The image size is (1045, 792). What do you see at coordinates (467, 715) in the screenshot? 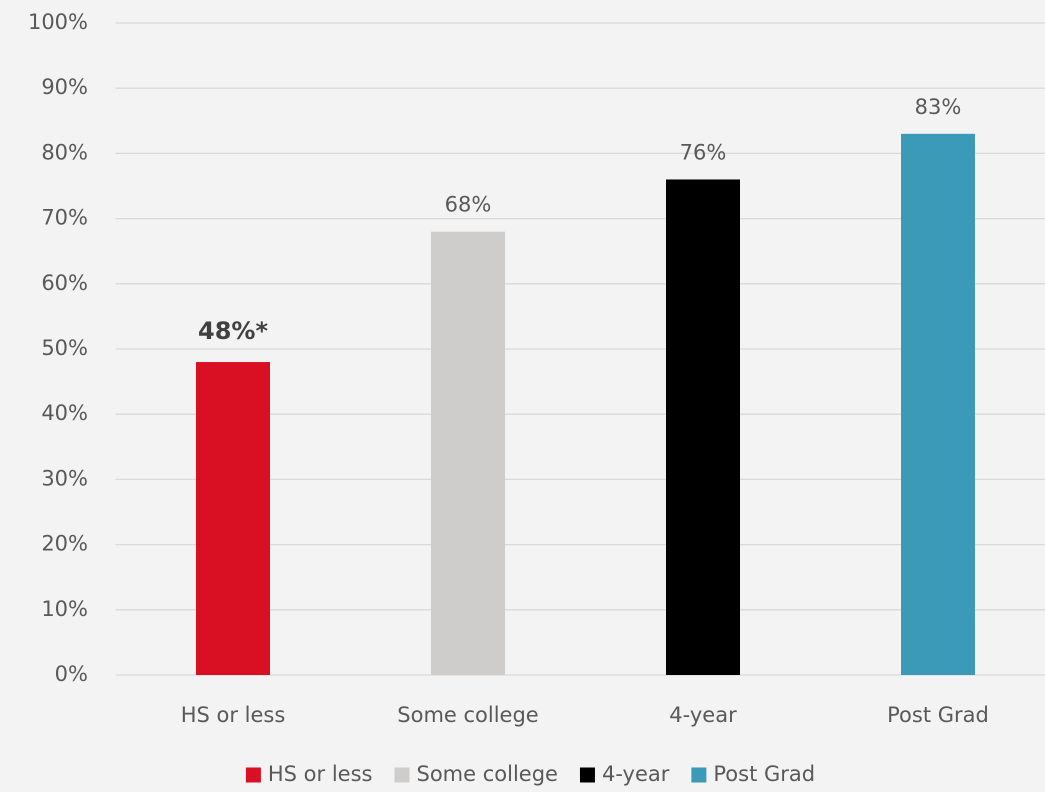
I see `x-tick-label: Some college` at bounding box center [467, 715].